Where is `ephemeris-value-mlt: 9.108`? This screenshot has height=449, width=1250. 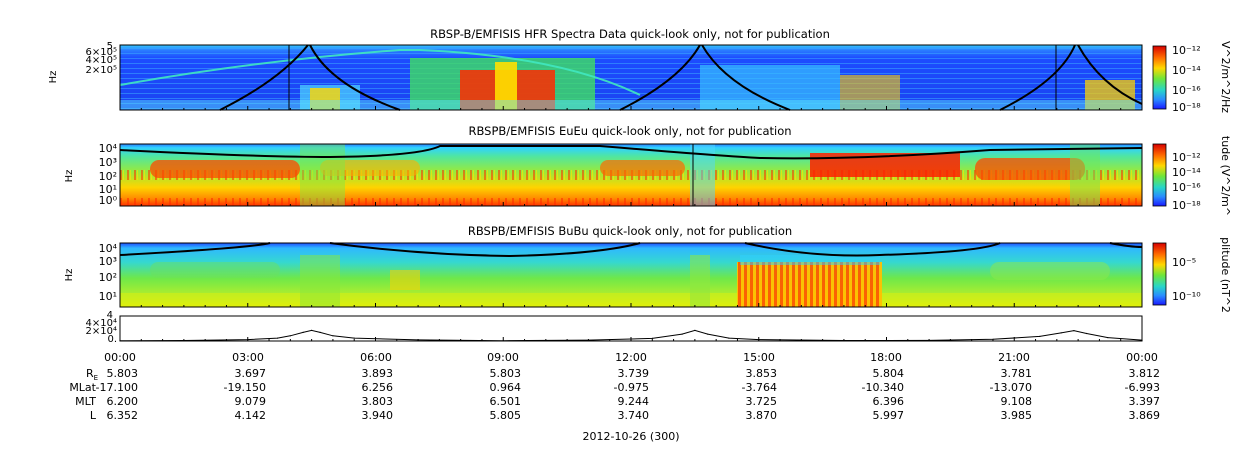 ephemeris-value-mlt: 9.108 is located at coordinates (1017, 401).